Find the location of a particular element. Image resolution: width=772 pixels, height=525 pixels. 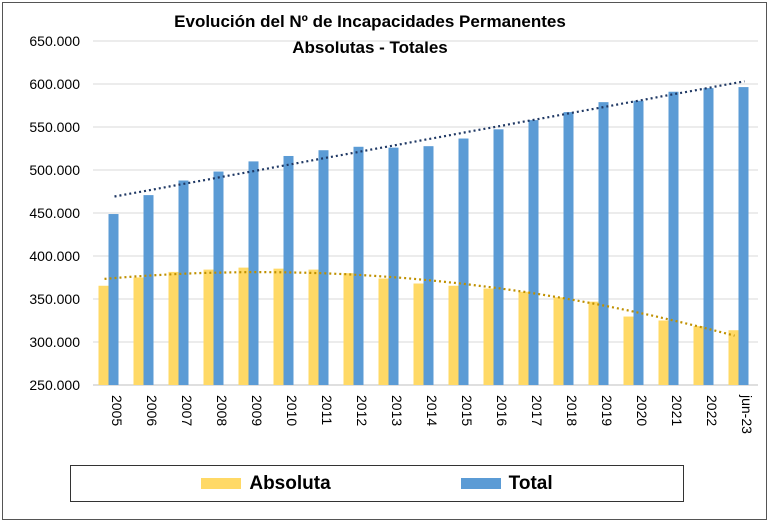

y-tick-label: 400.000 is located at coordinates (54, 256).